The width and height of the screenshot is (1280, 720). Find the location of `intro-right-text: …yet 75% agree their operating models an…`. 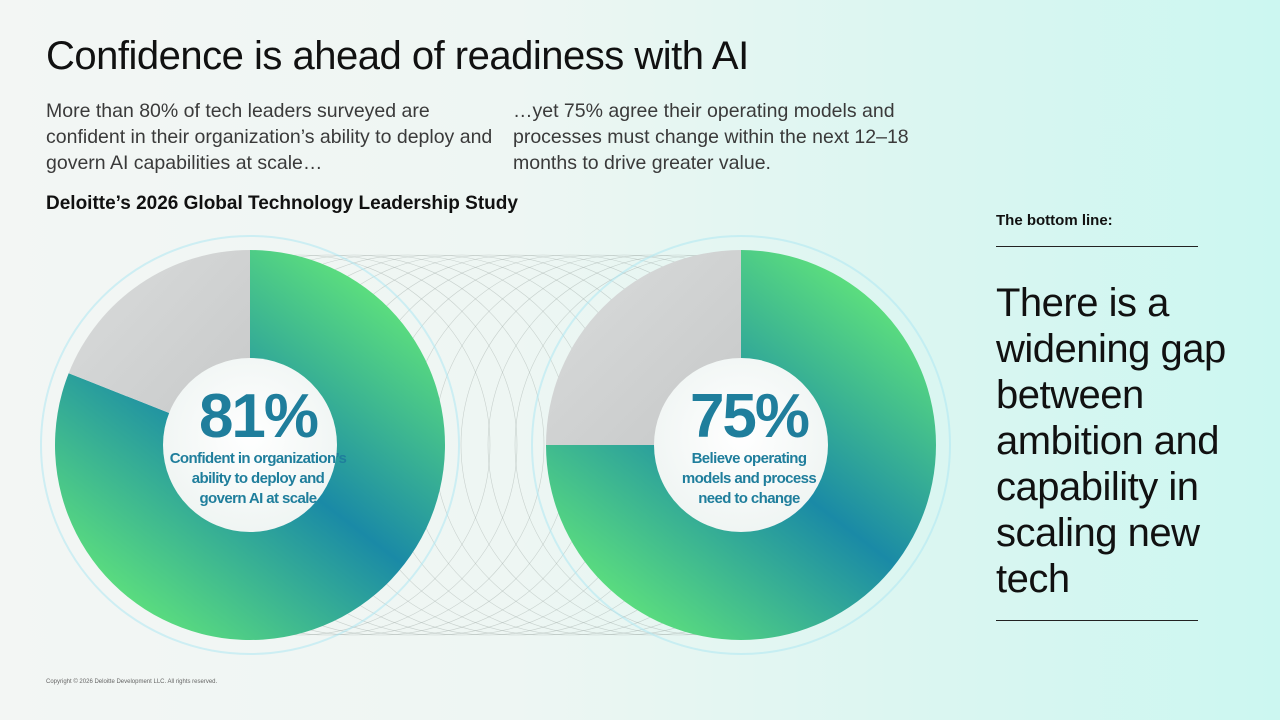

intro-right-text: …yet 75% agree their operating models an… is located at coordinates (711, 137).